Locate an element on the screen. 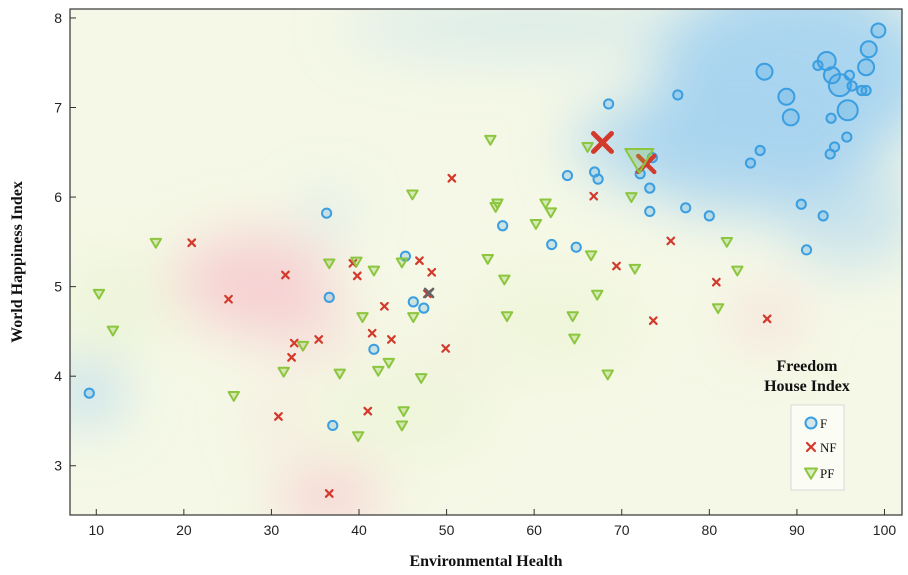 This screenshot has height=575, width=908. x-axis-ticks: 10 20 30 40 50 60 70 80 90 100 is located at coordinates (492, 523).